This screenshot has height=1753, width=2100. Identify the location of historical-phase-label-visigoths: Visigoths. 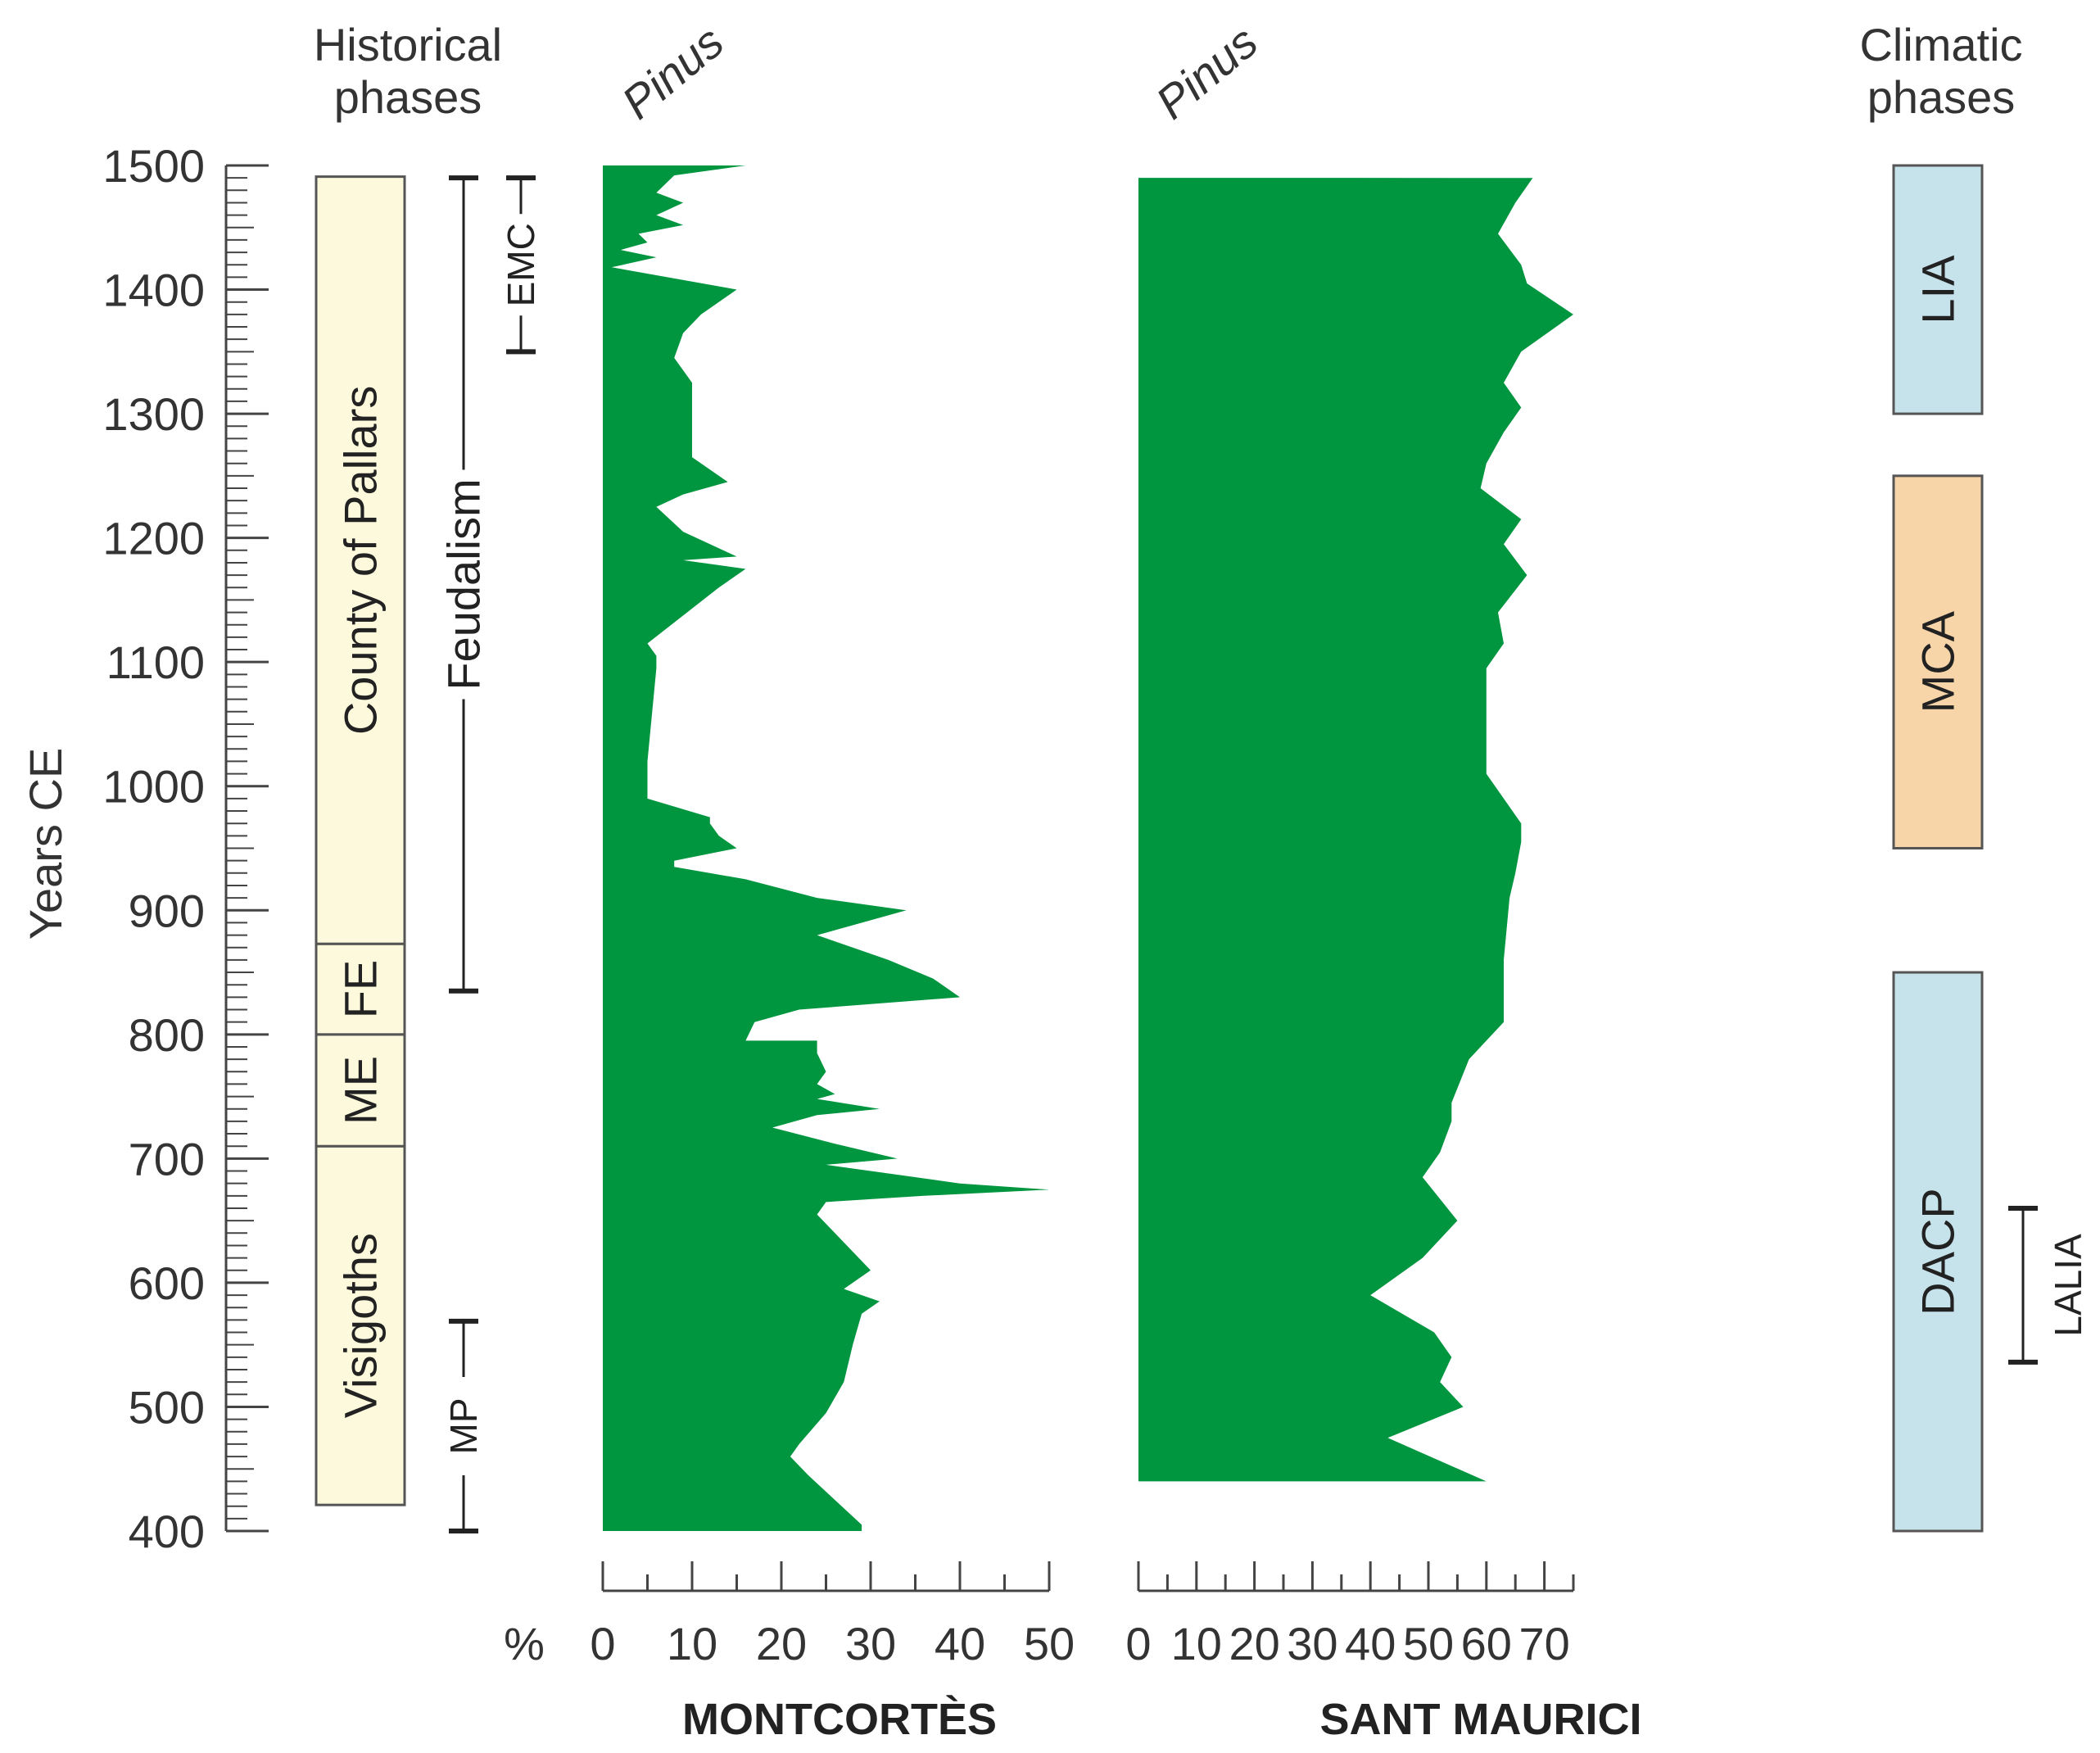
(361, 1325).